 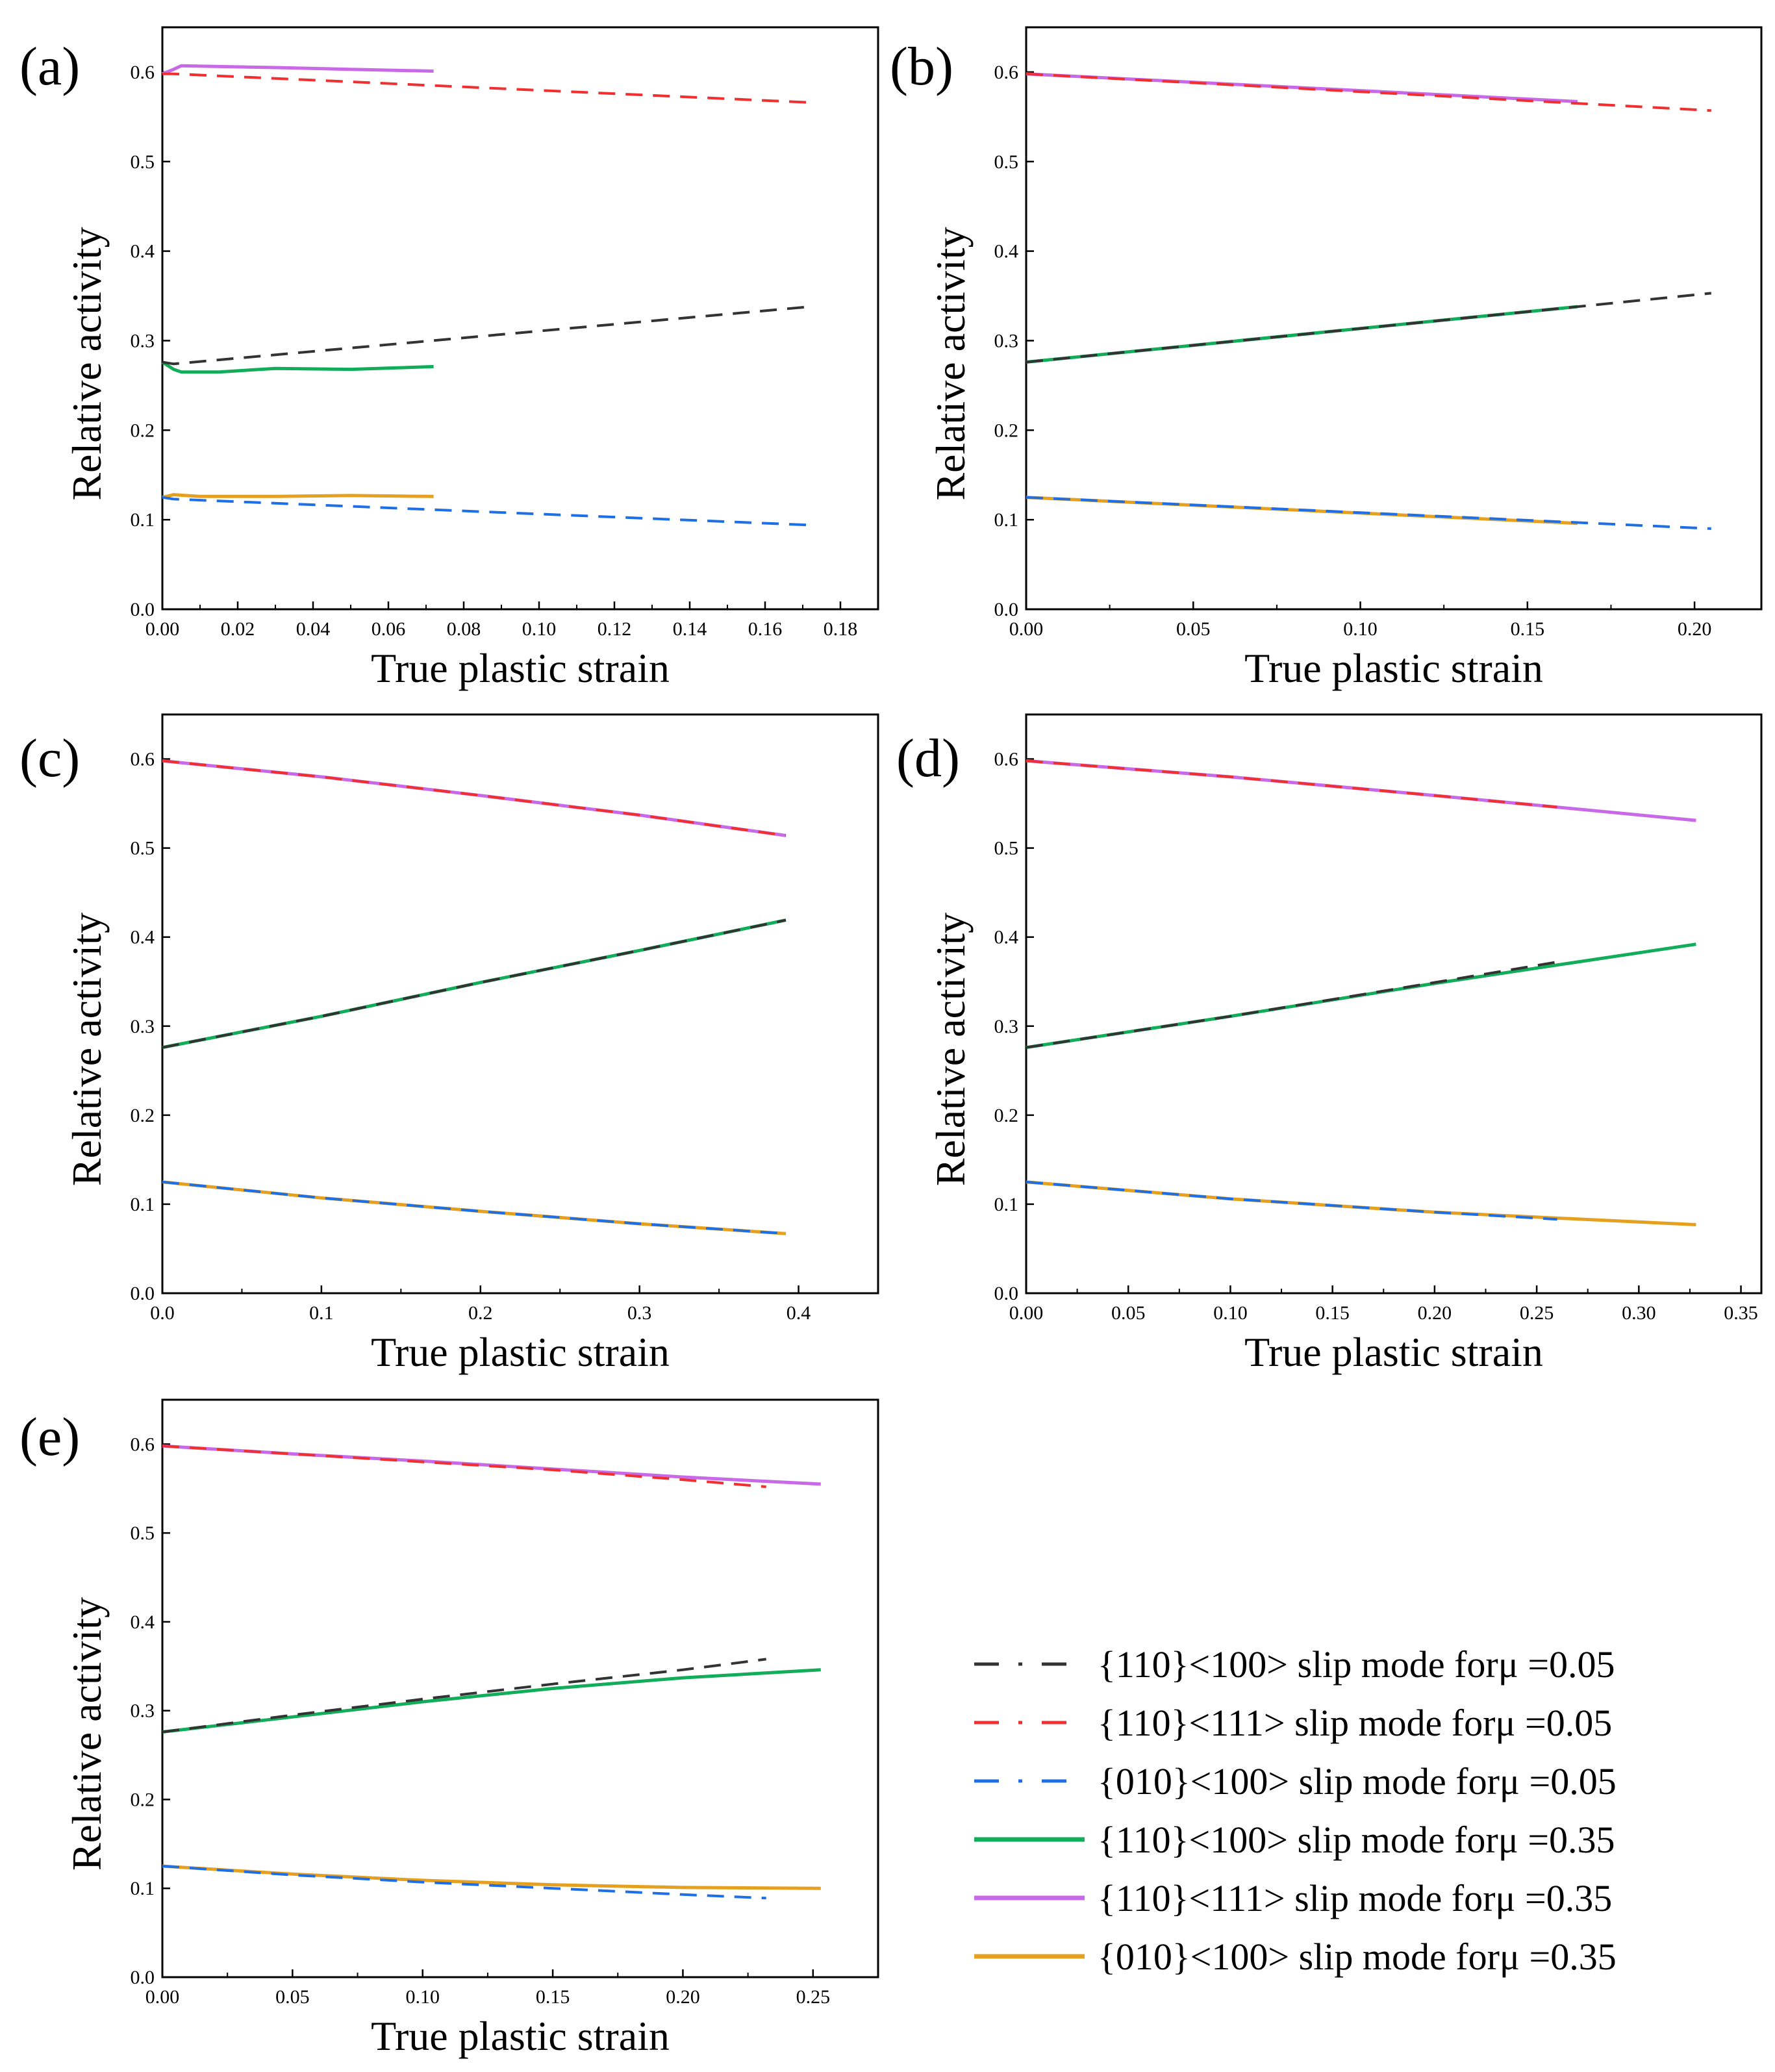 I want to click on panel-label: (a), so click(x=49, y=66).